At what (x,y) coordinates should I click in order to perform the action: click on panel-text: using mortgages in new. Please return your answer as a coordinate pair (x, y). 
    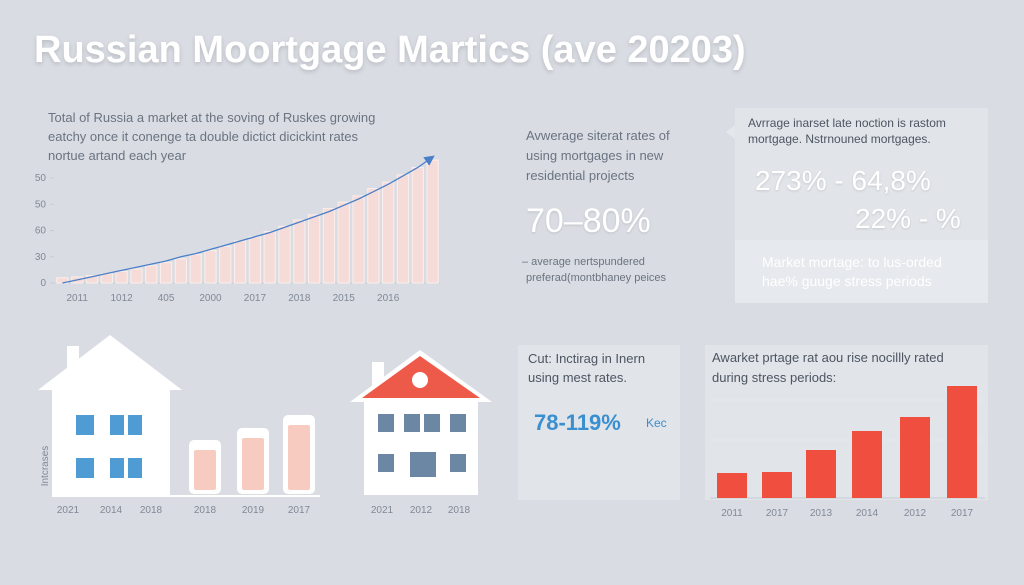
    Looking at the image, I should click on (595, 155).